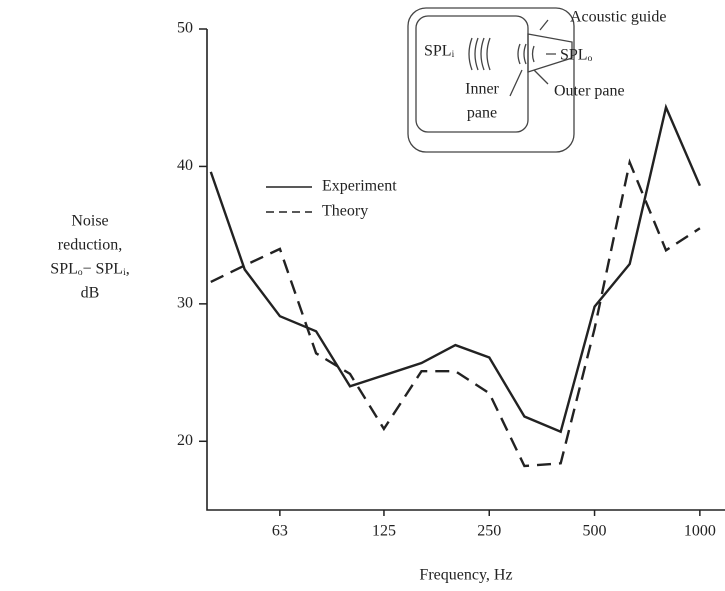 Image resolution: width=725 pixels, height=591 pixels. What do you see at coordinates (465, 575) in the screenshot?
I see `x-axis-label: Frequency, Hz` at bounding box center [465, 575].